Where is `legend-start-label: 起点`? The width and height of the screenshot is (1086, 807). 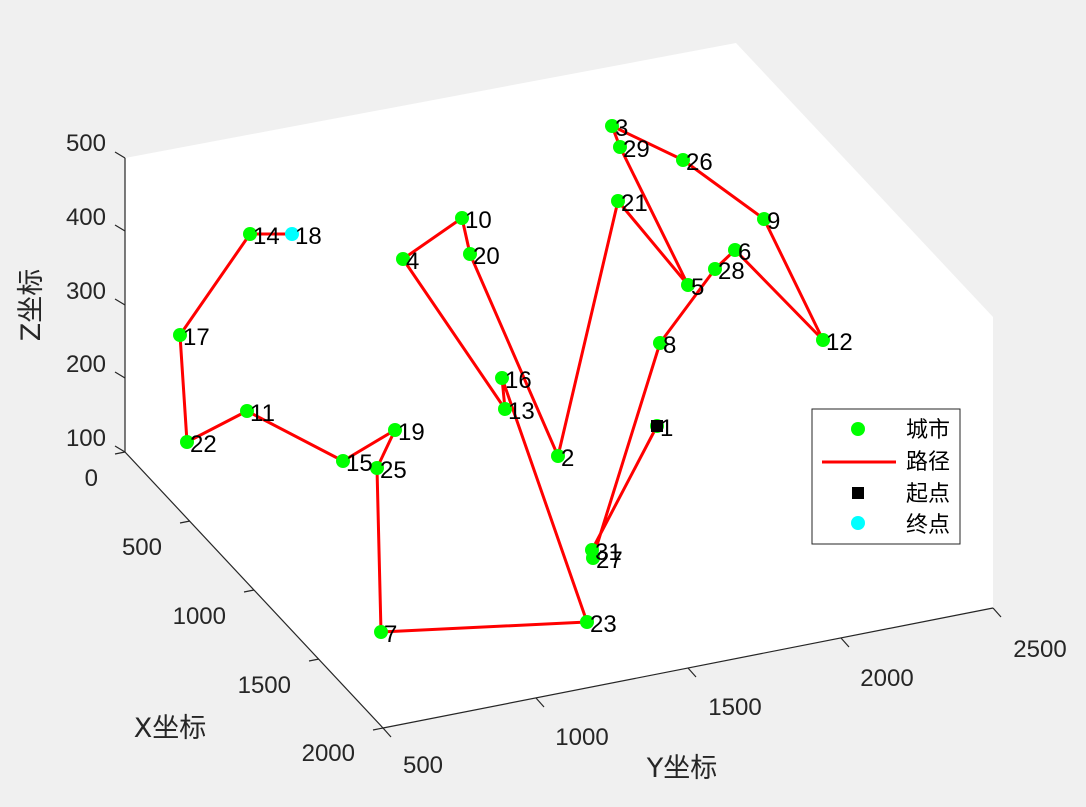
legend-start-label: 起点 is located at coordinates (928, 494).